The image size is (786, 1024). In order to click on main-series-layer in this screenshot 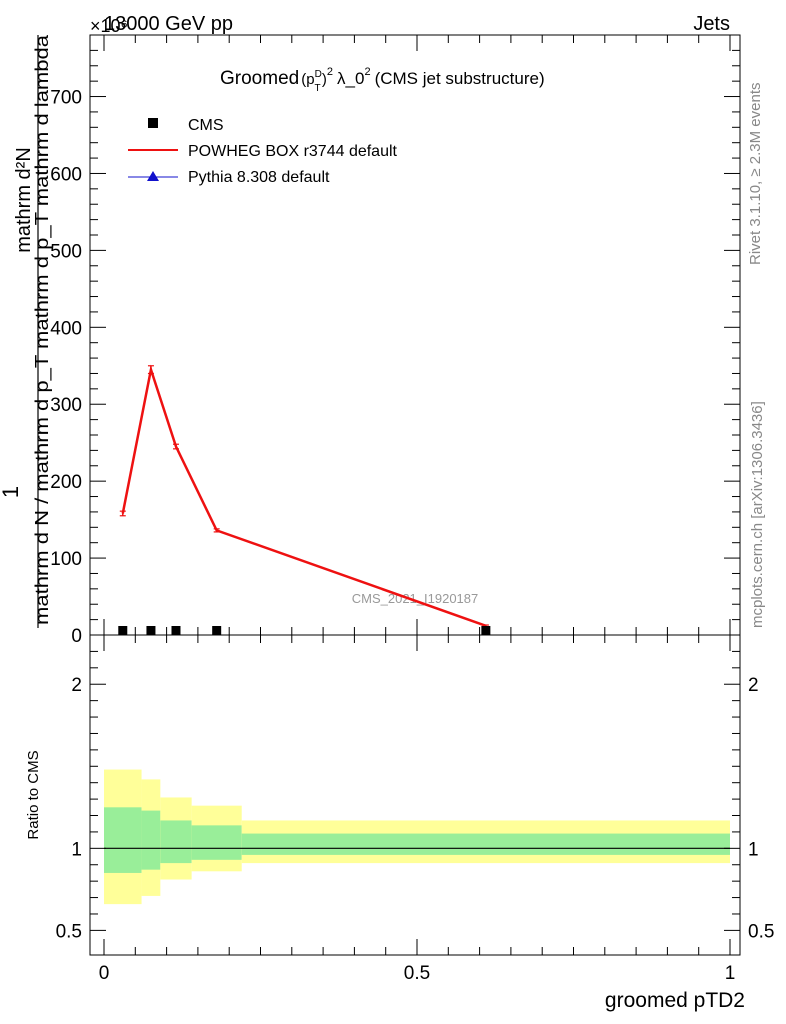, I will do `click(304, 499)`.